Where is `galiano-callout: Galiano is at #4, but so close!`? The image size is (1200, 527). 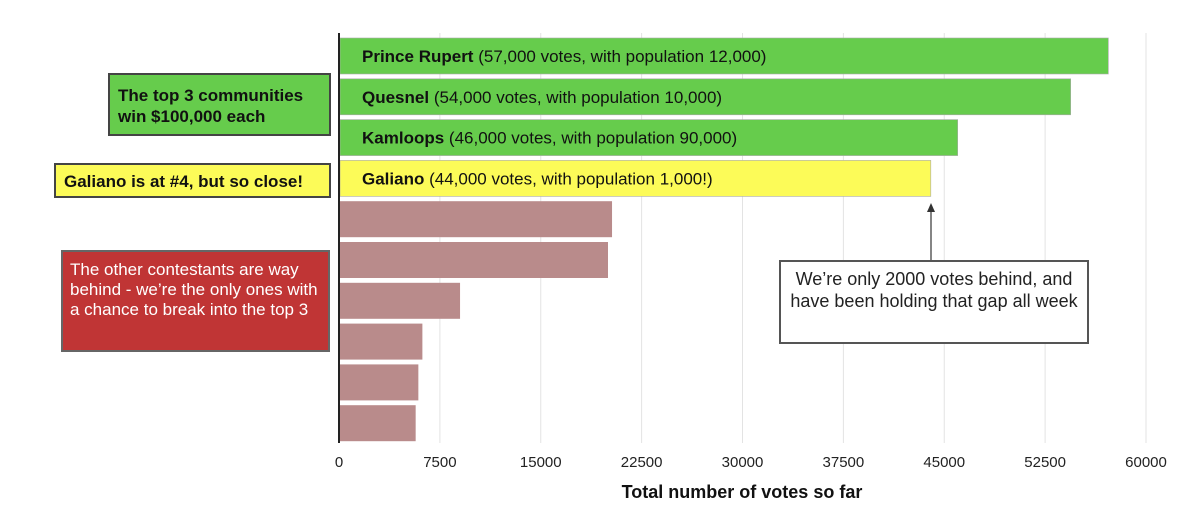
galiano-callout: Galiano is at #4, but so close! is located at coordinates (192, 180).